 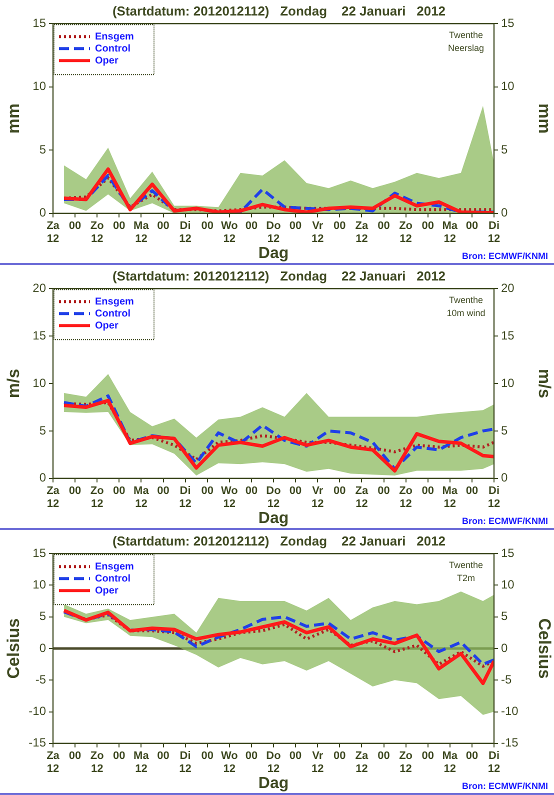 I want to click on y-tick-label: -15, so click(x=37, y=743).